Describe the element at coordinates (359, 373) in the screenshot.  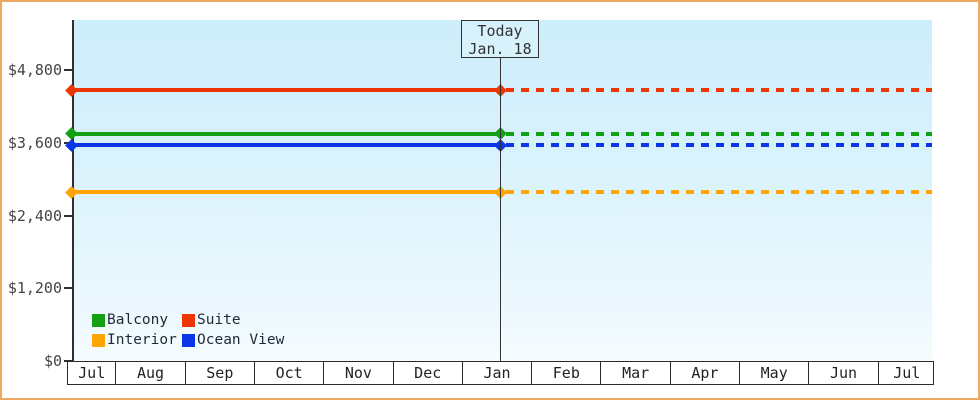
I see `x-month-cell-nov-4: Nov` at that location.